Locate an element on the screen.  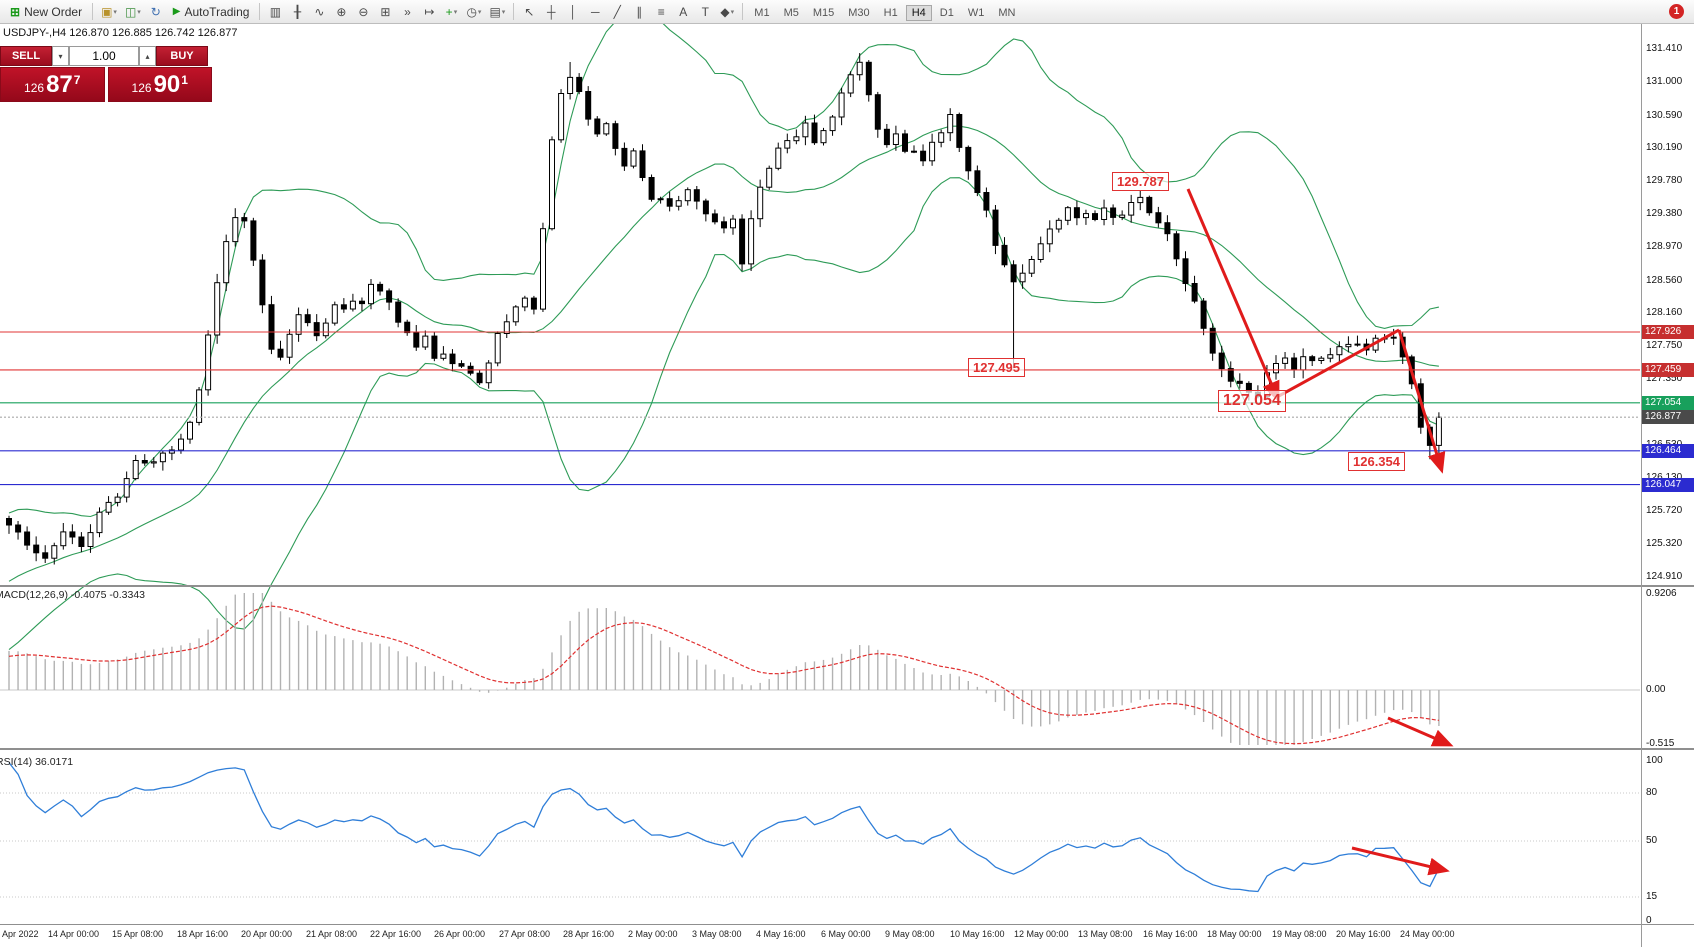
annotation-box: 127.054 is located at coordinates (1252, 401).